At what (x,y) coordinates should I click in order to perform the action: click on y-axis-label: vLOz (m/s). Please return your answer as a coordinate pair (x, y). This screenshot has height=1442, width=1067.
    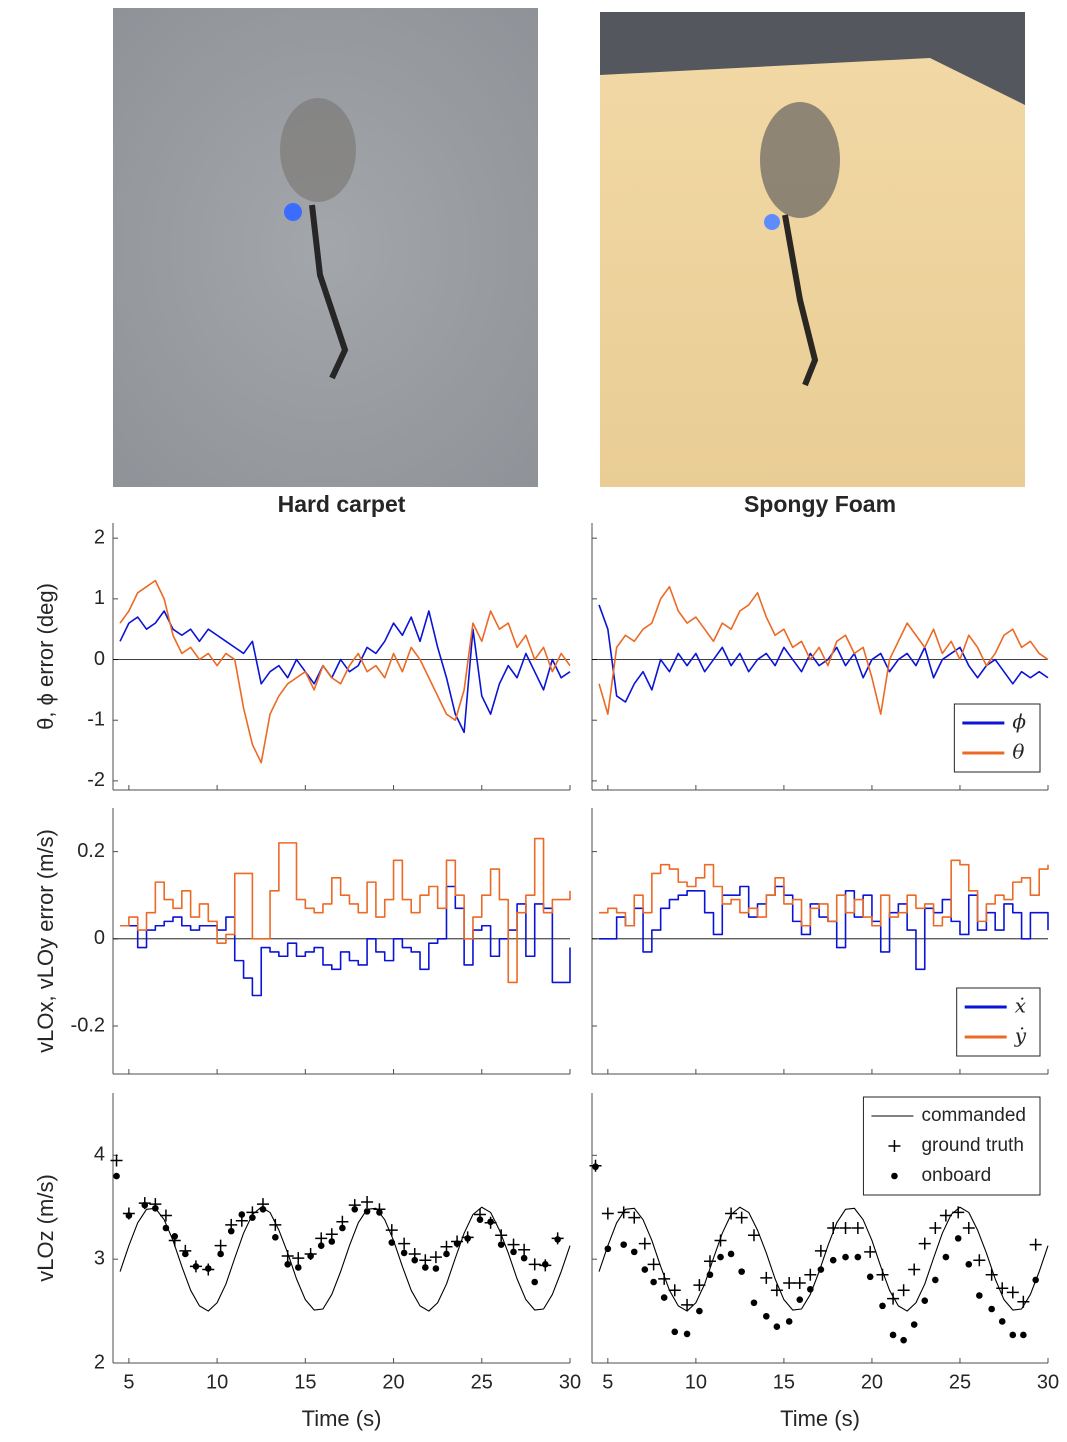
    Looking at the image, I should click on (45, 1228).